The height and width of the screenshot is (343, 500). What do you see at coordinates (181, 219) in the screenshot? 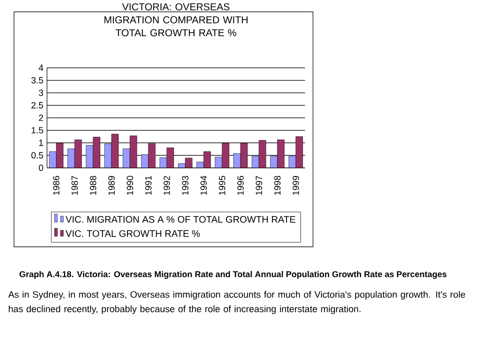
I see `legend-label: VIC. MIGRATION AS A % OF TOTAL GROWTH RATE` at bounding box center [181, 219].